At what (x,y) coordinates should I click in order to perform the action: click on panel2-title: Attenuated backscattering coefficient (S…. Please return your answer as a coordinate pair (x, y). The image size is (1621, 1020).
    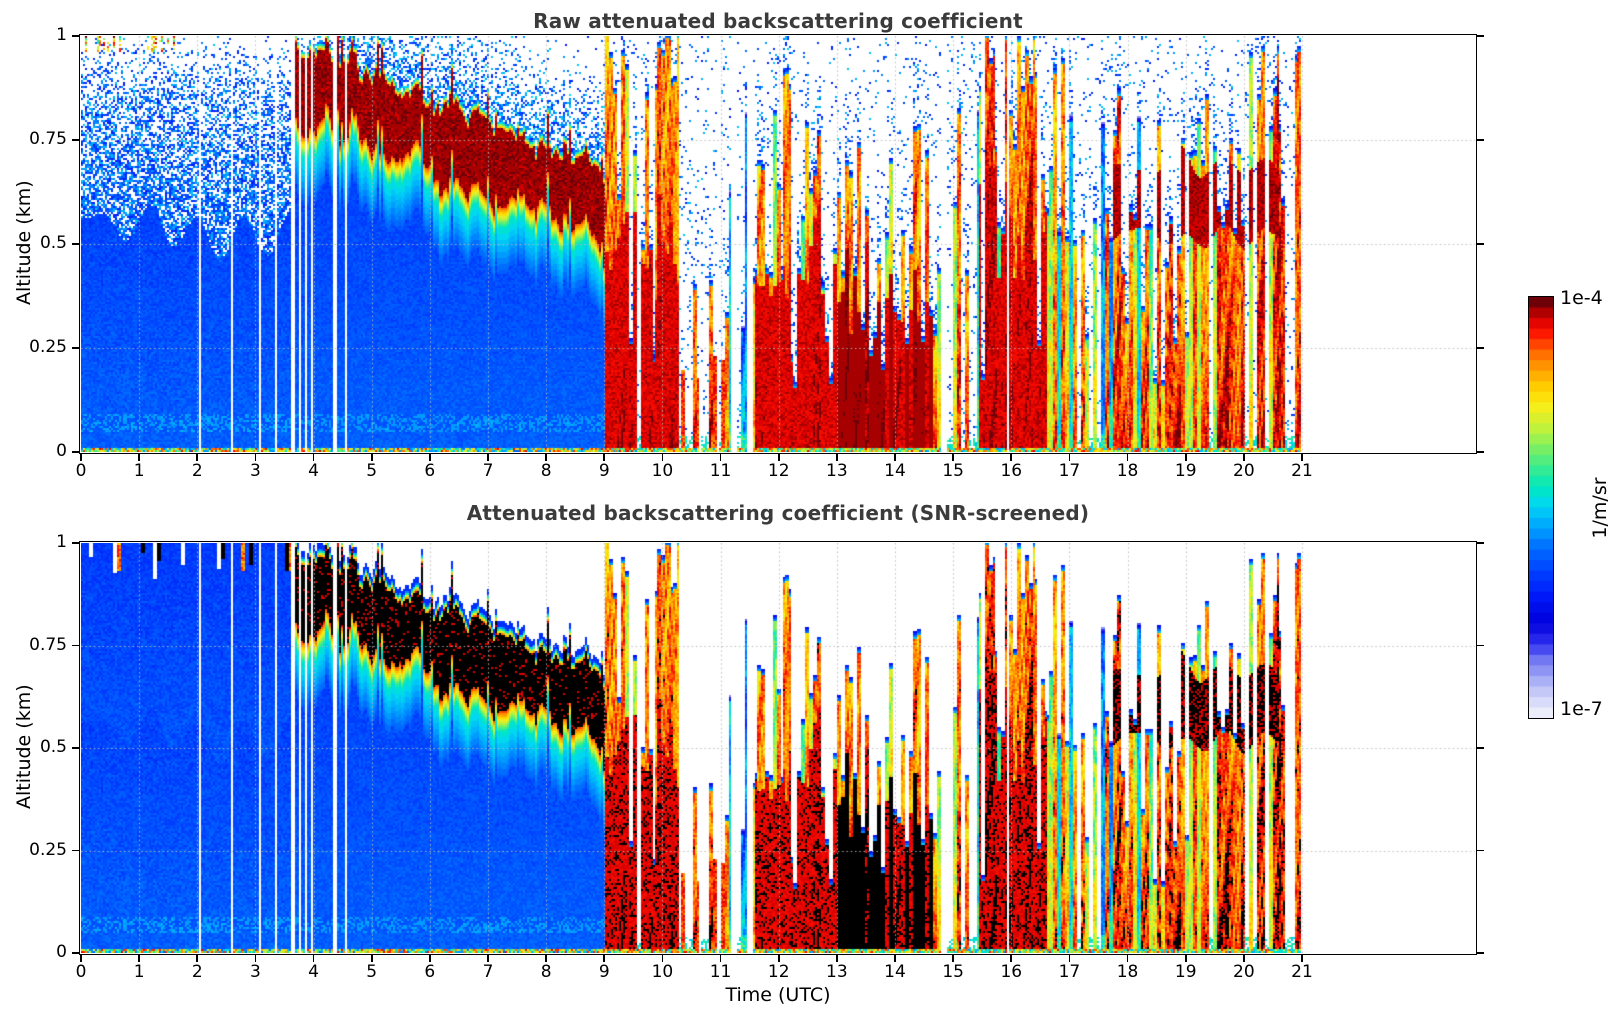
    Looking at the image, I should click on (778, 513).